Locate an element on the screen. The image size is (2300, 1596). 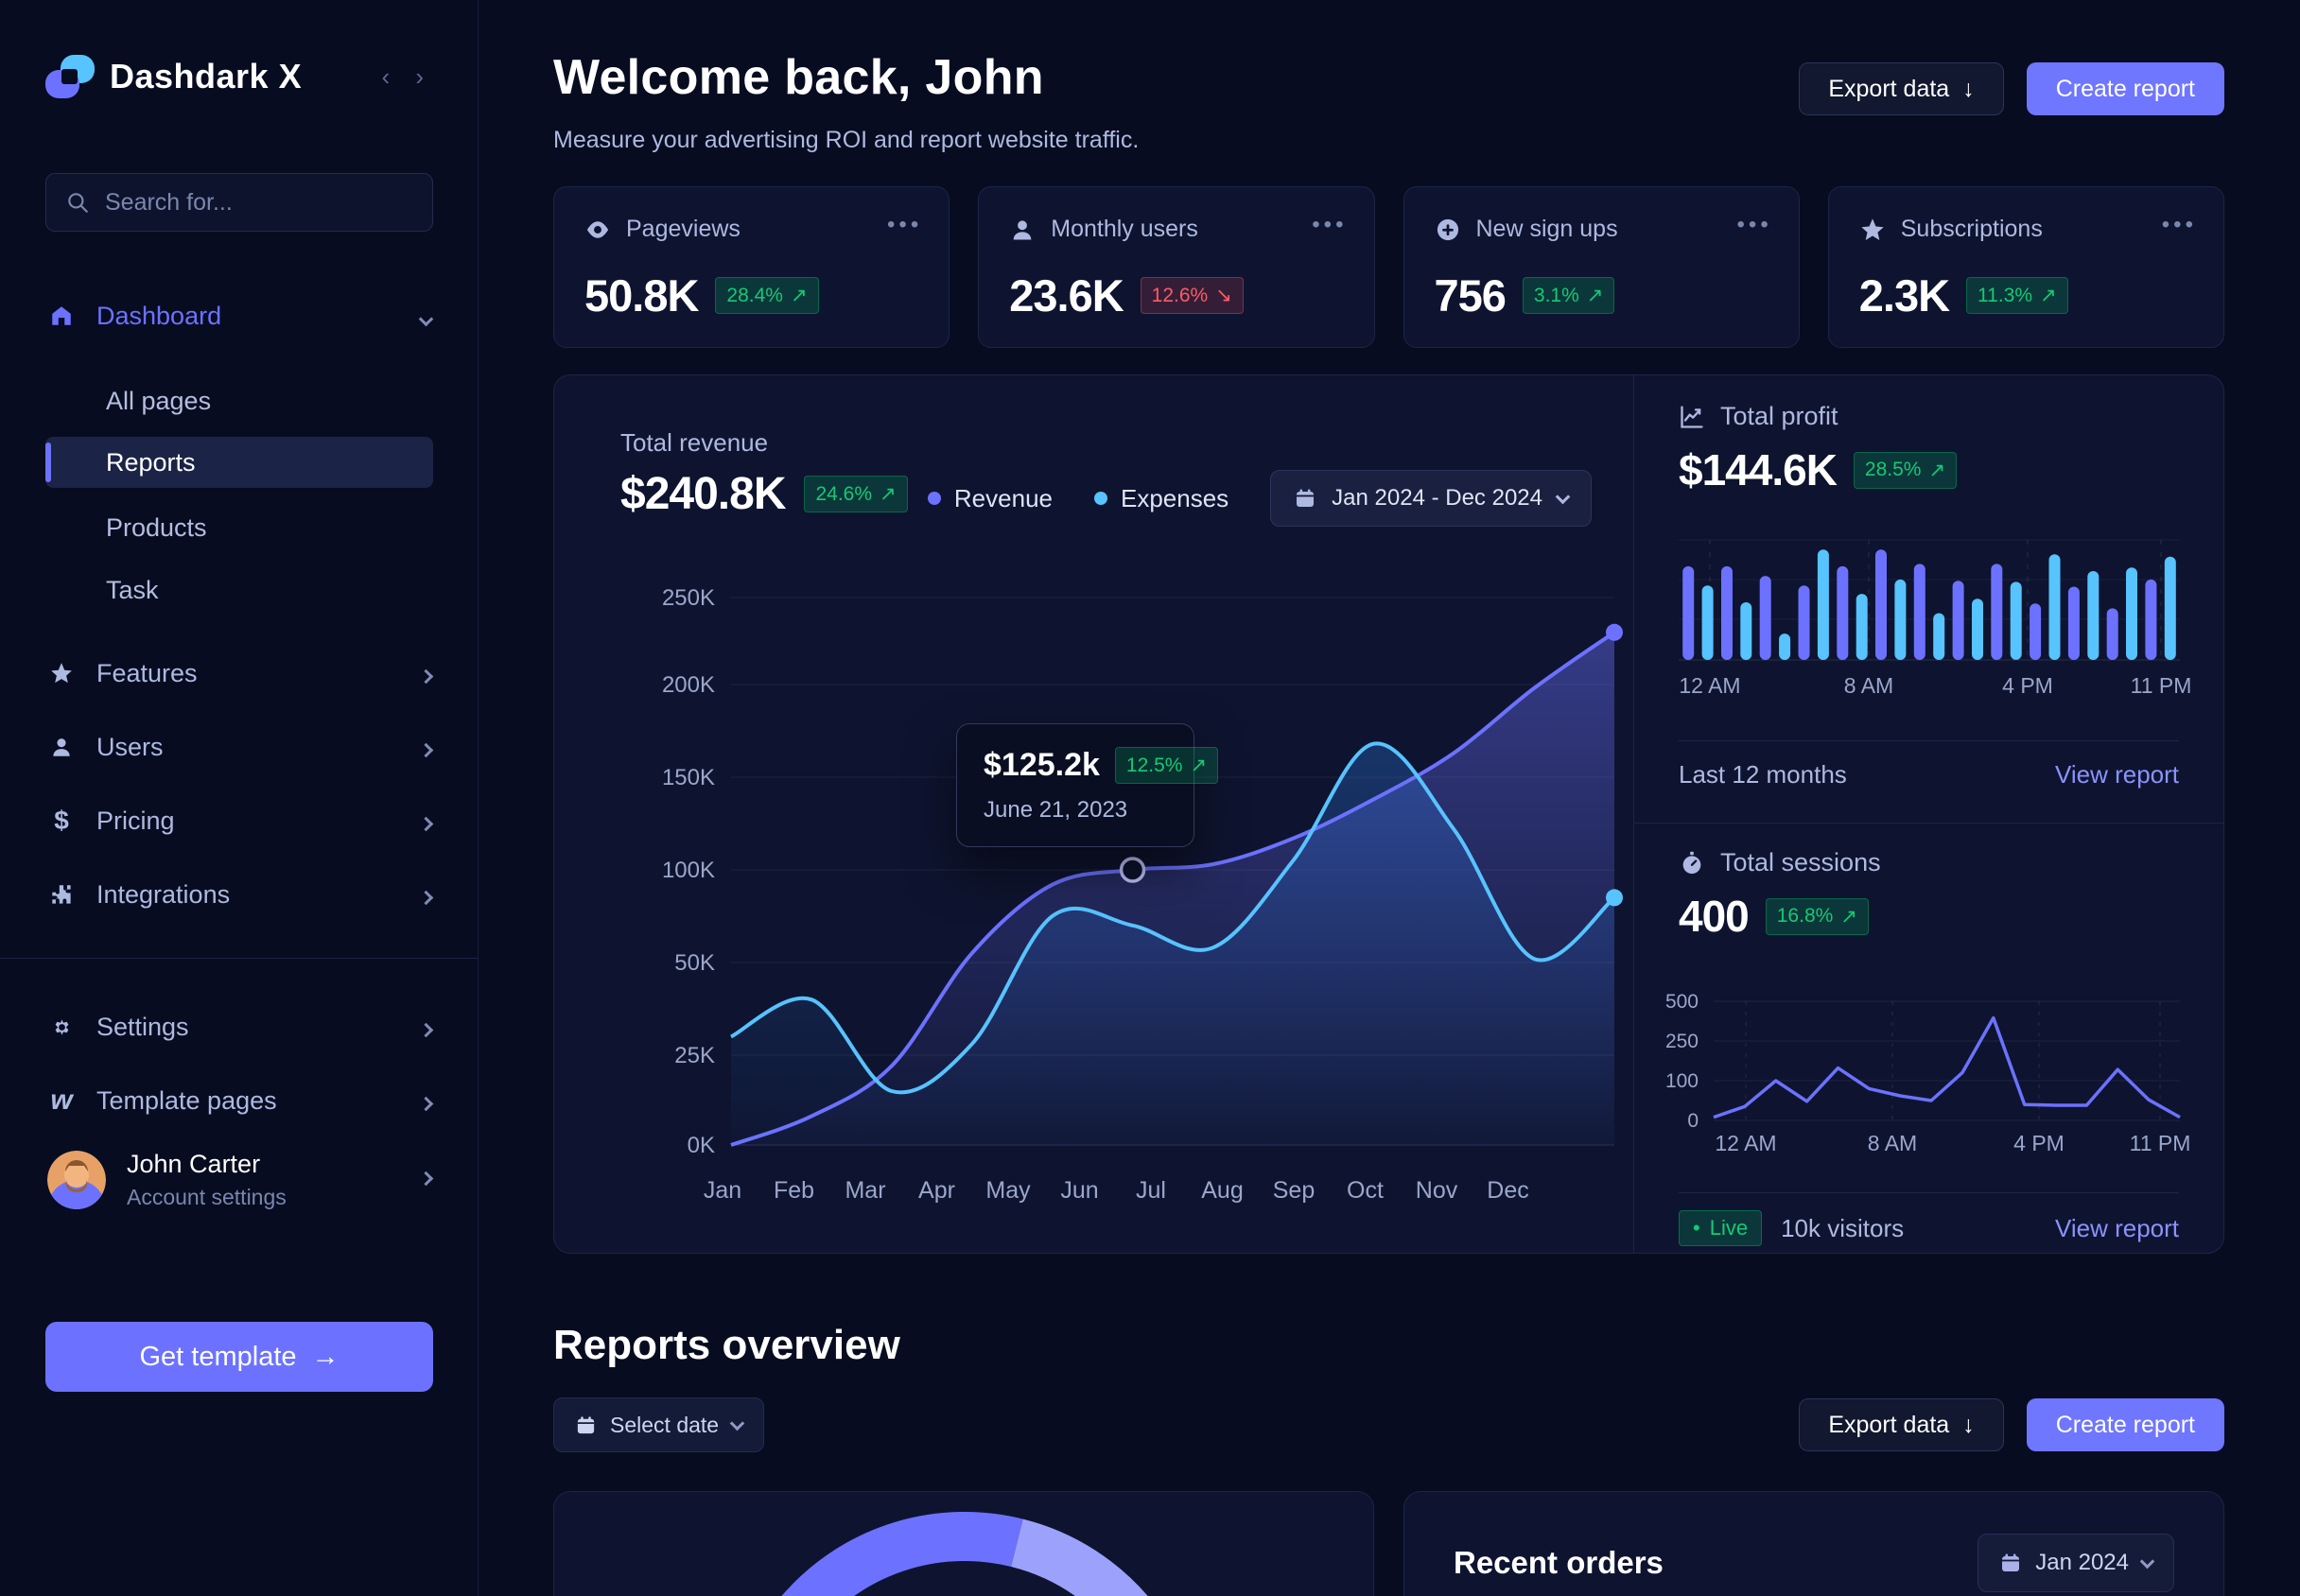
stat-value: 50.8K is located at coordinates (641, 296).